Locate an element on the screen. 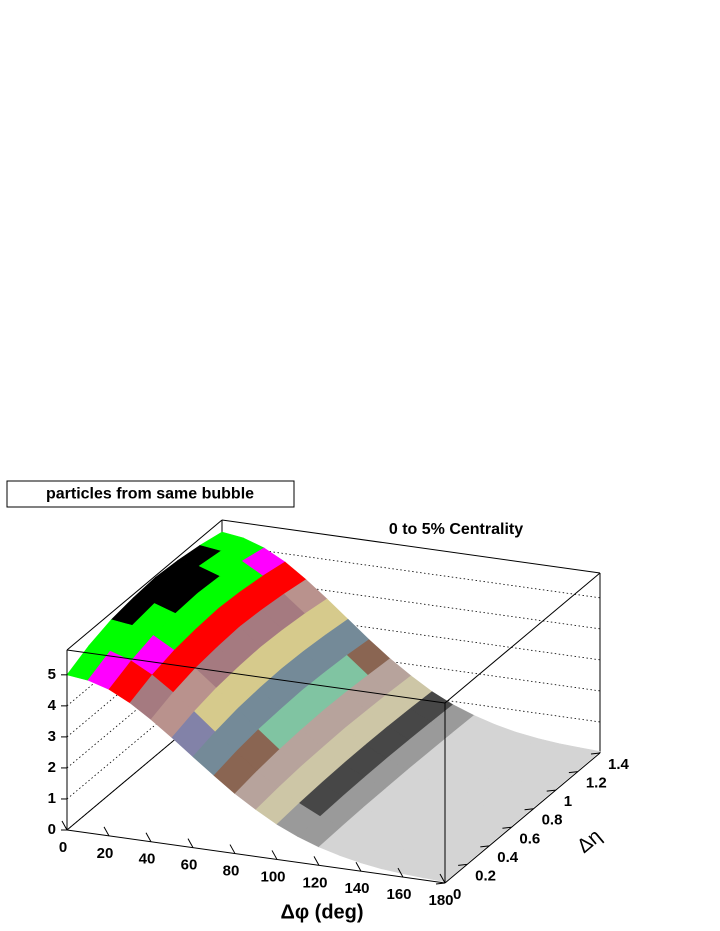 The height and width of the screenshot is (931, 720). y-tick-label: 0.8 is located at coordinates (552, 820).